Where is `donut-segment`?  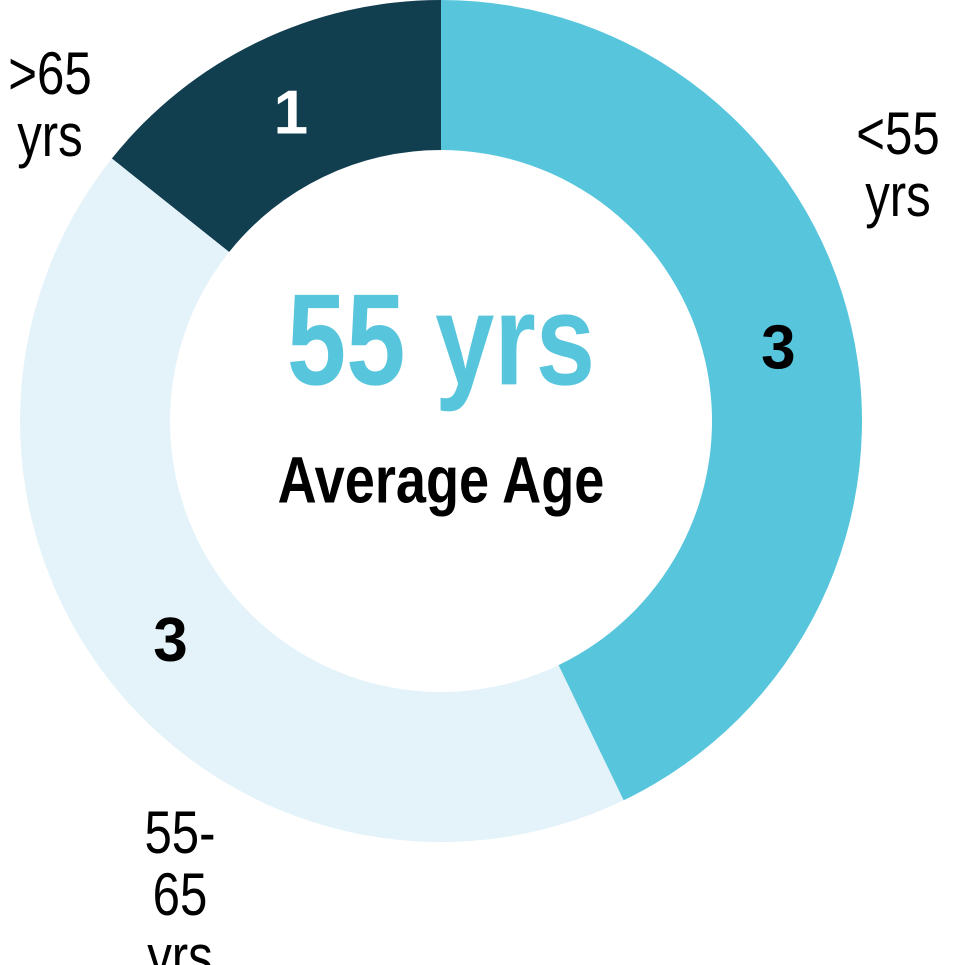 donut-segment is located at coordinates (276, 126).